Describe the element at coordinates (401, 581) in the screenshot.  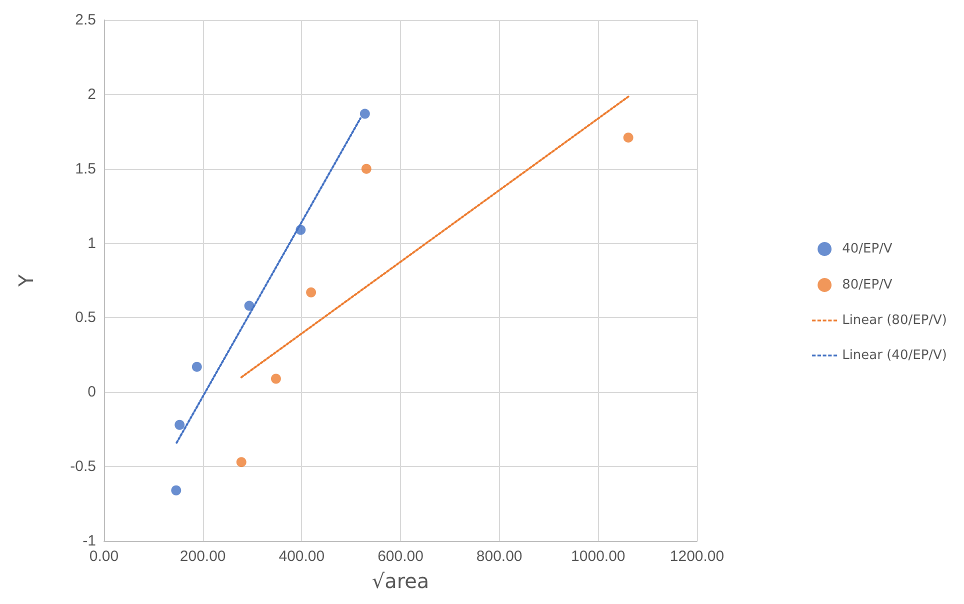
I see `x-axis-title: √area` at that location.